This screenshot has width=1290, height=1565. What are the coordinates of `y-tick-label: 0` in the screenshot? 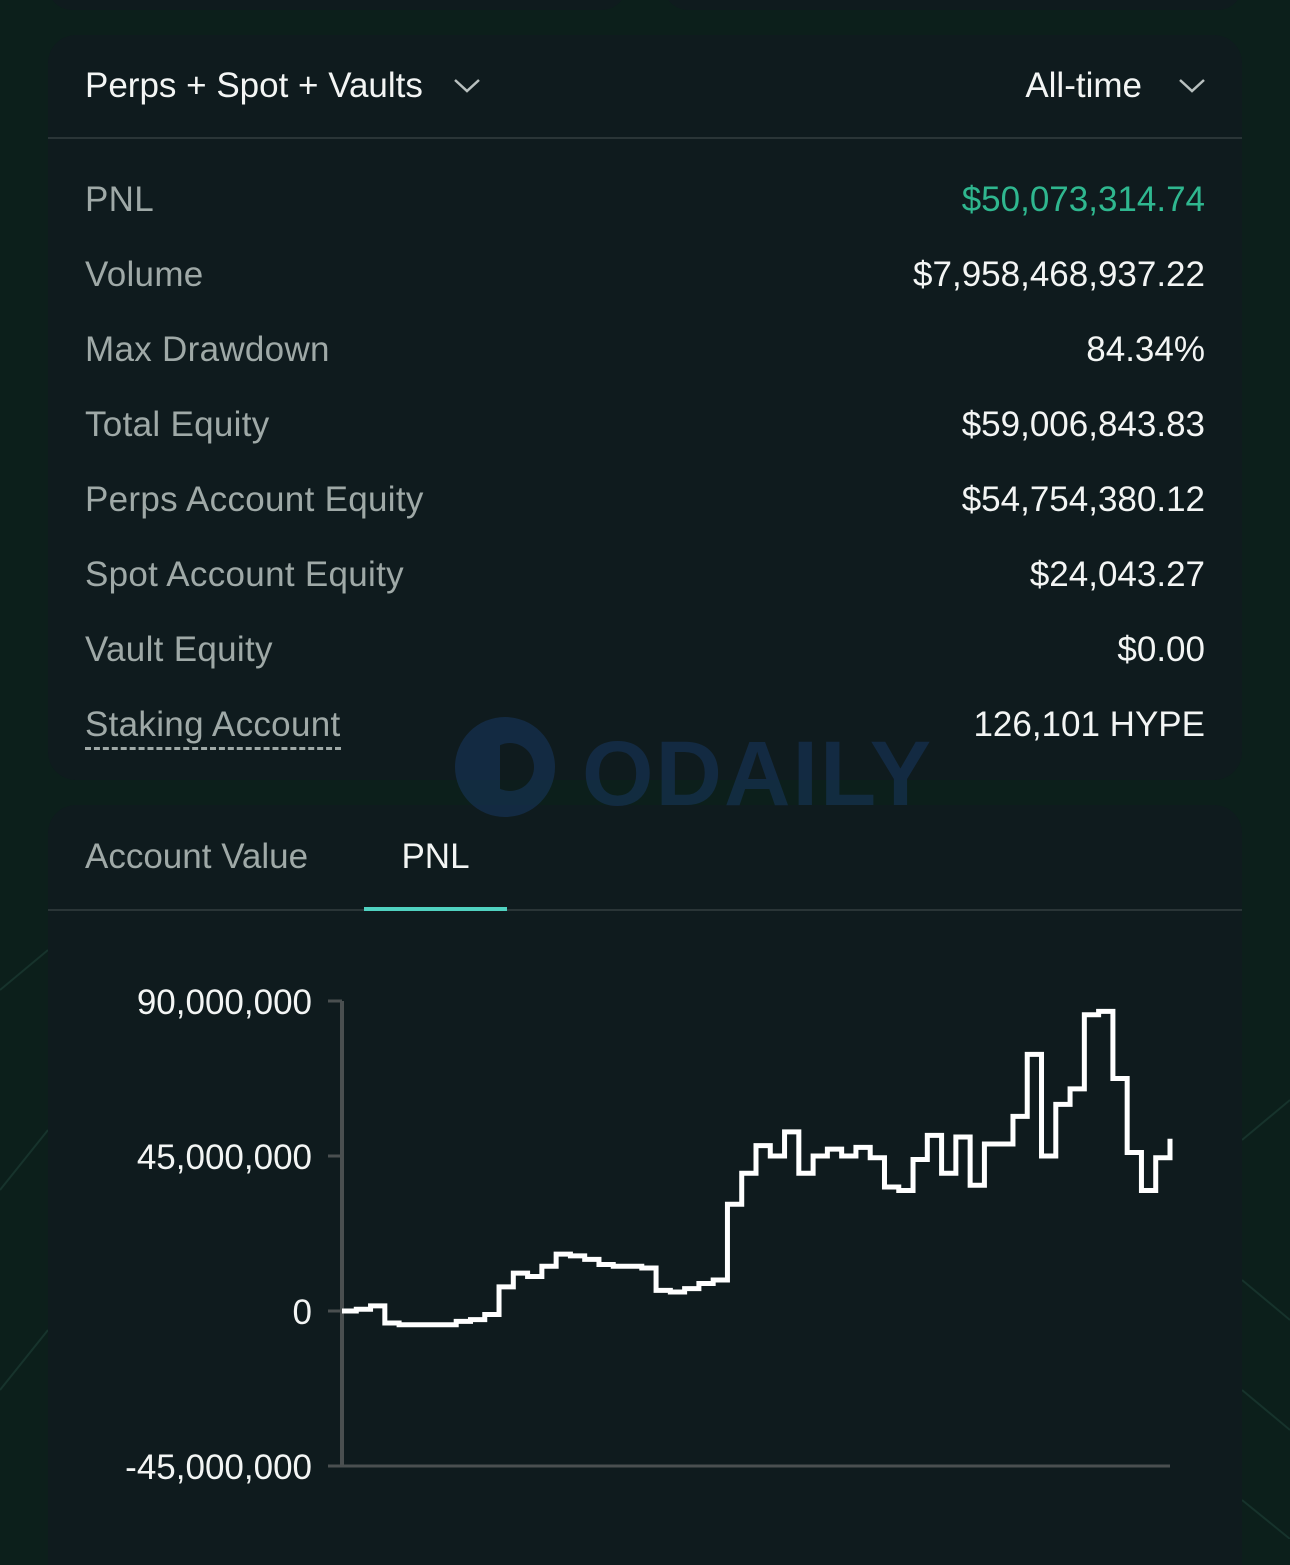 It's located at (302, 1312).